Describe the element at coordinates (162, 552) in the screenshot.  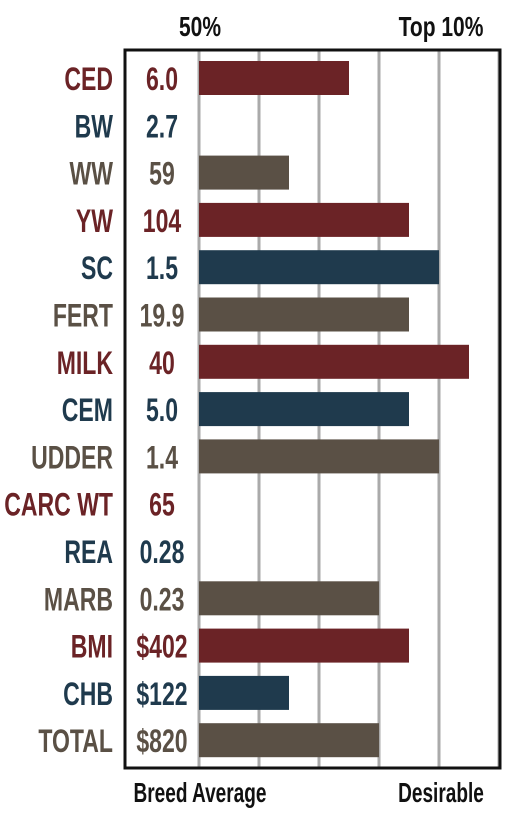
I see `epd-value-label: 0.28` at that location.